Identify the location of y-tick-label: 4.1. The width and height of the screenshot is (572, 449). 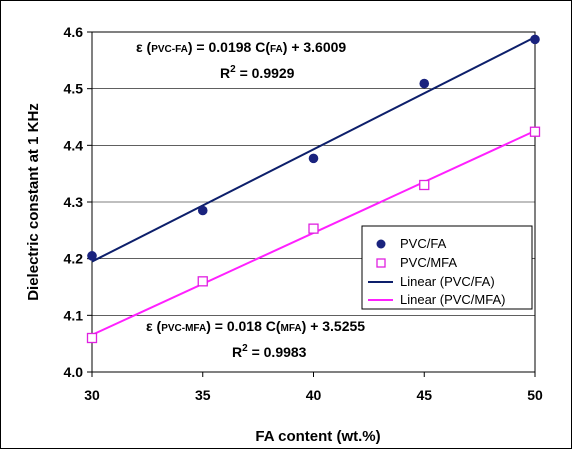
(74, 315).